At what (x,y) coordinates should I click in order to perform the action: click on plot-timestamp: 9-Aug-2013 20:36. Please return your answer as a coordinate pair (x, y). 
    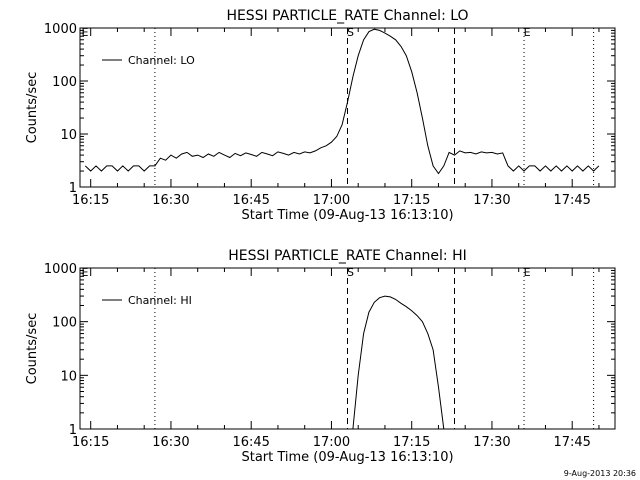
    Looking at the image, I should click on (599, 473).